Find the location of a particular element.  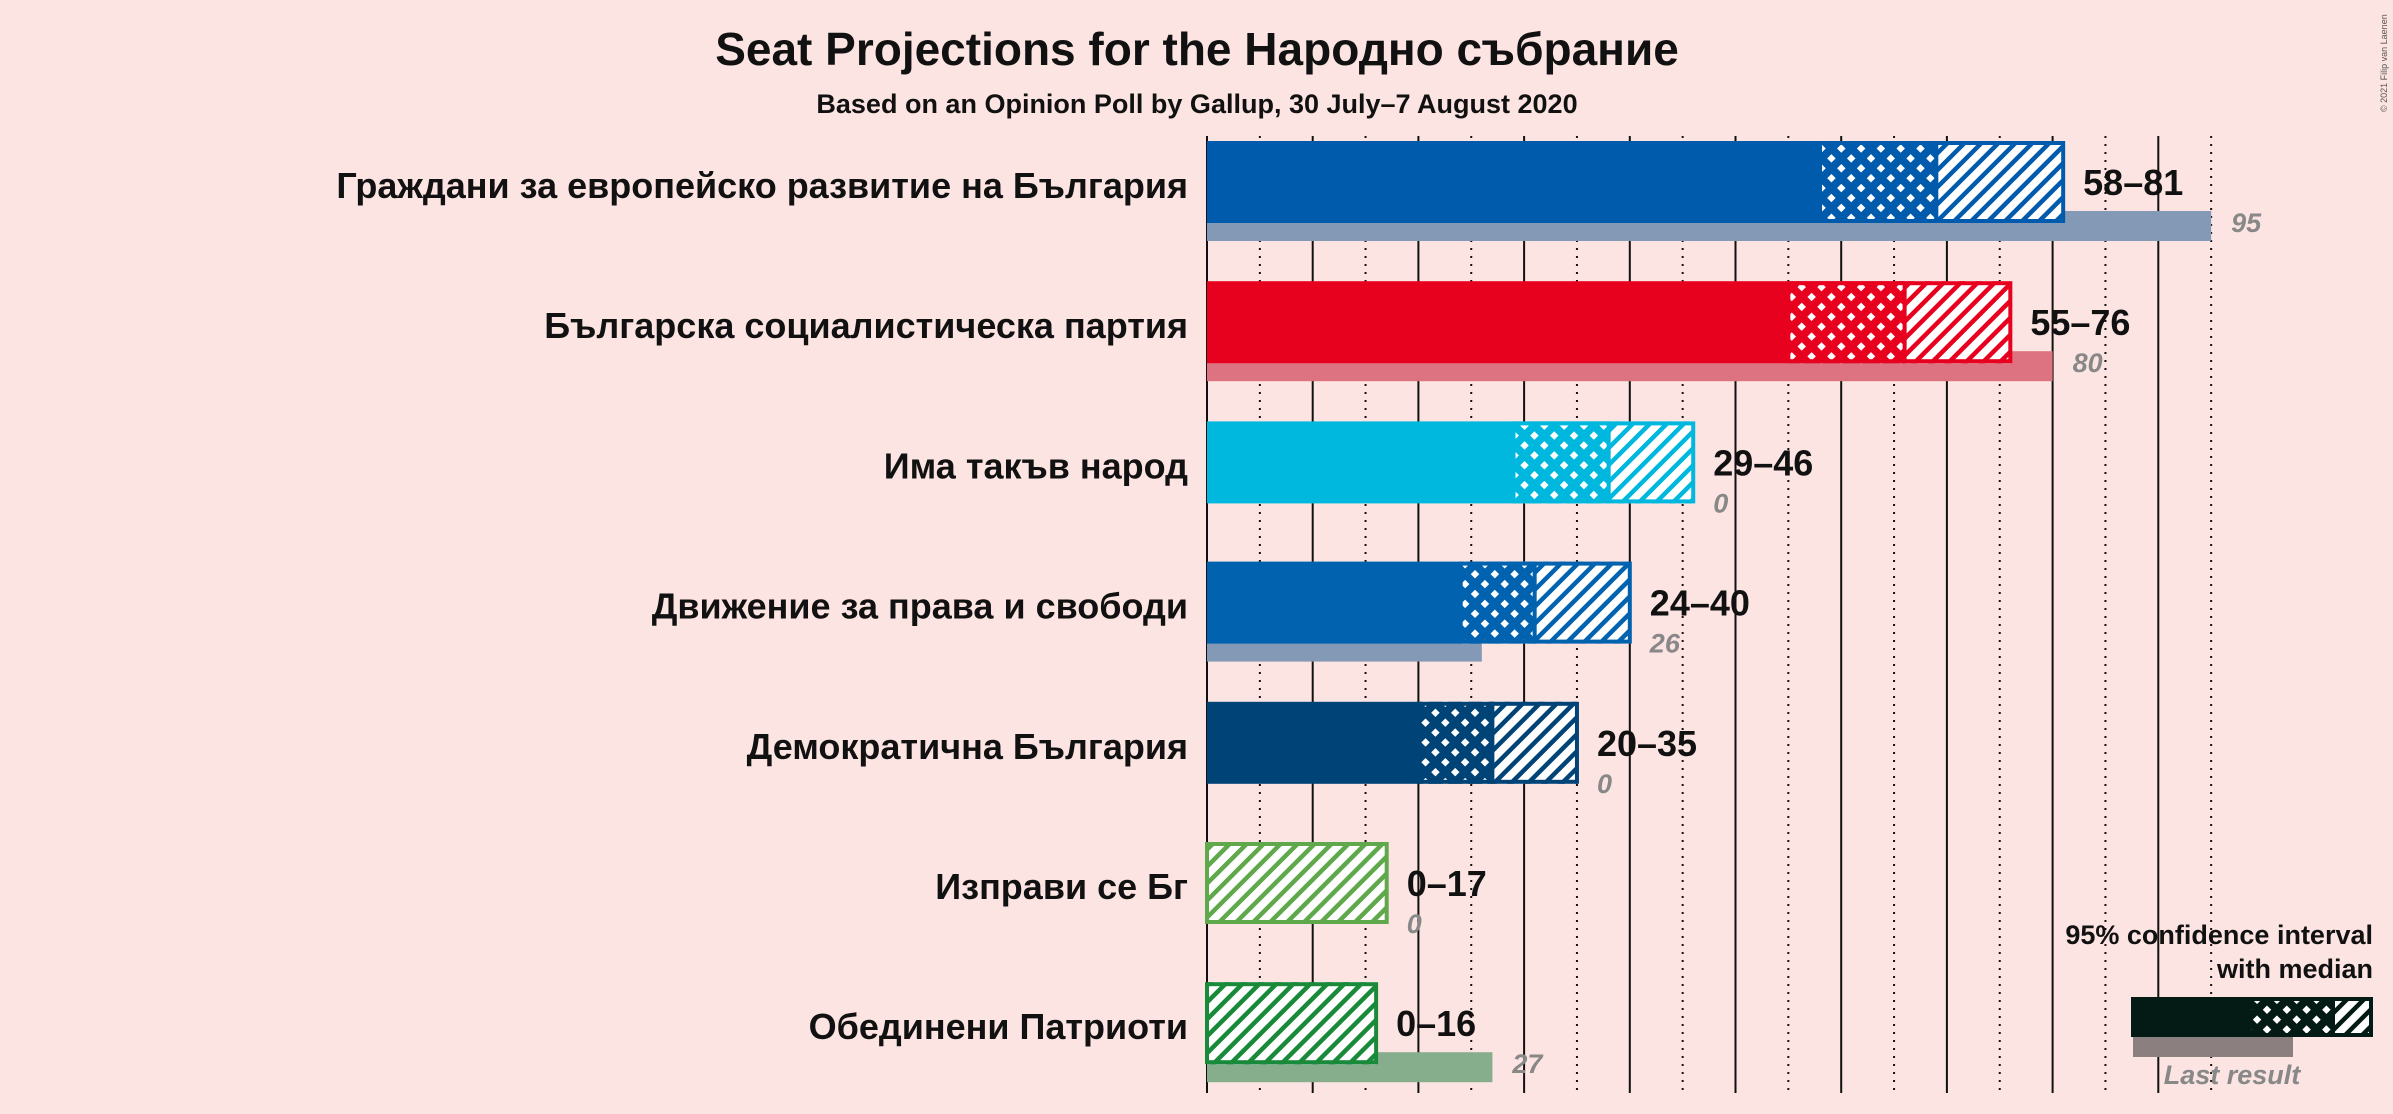

legend-last-result-label: Last result is located at coordinates (2233, 1075).